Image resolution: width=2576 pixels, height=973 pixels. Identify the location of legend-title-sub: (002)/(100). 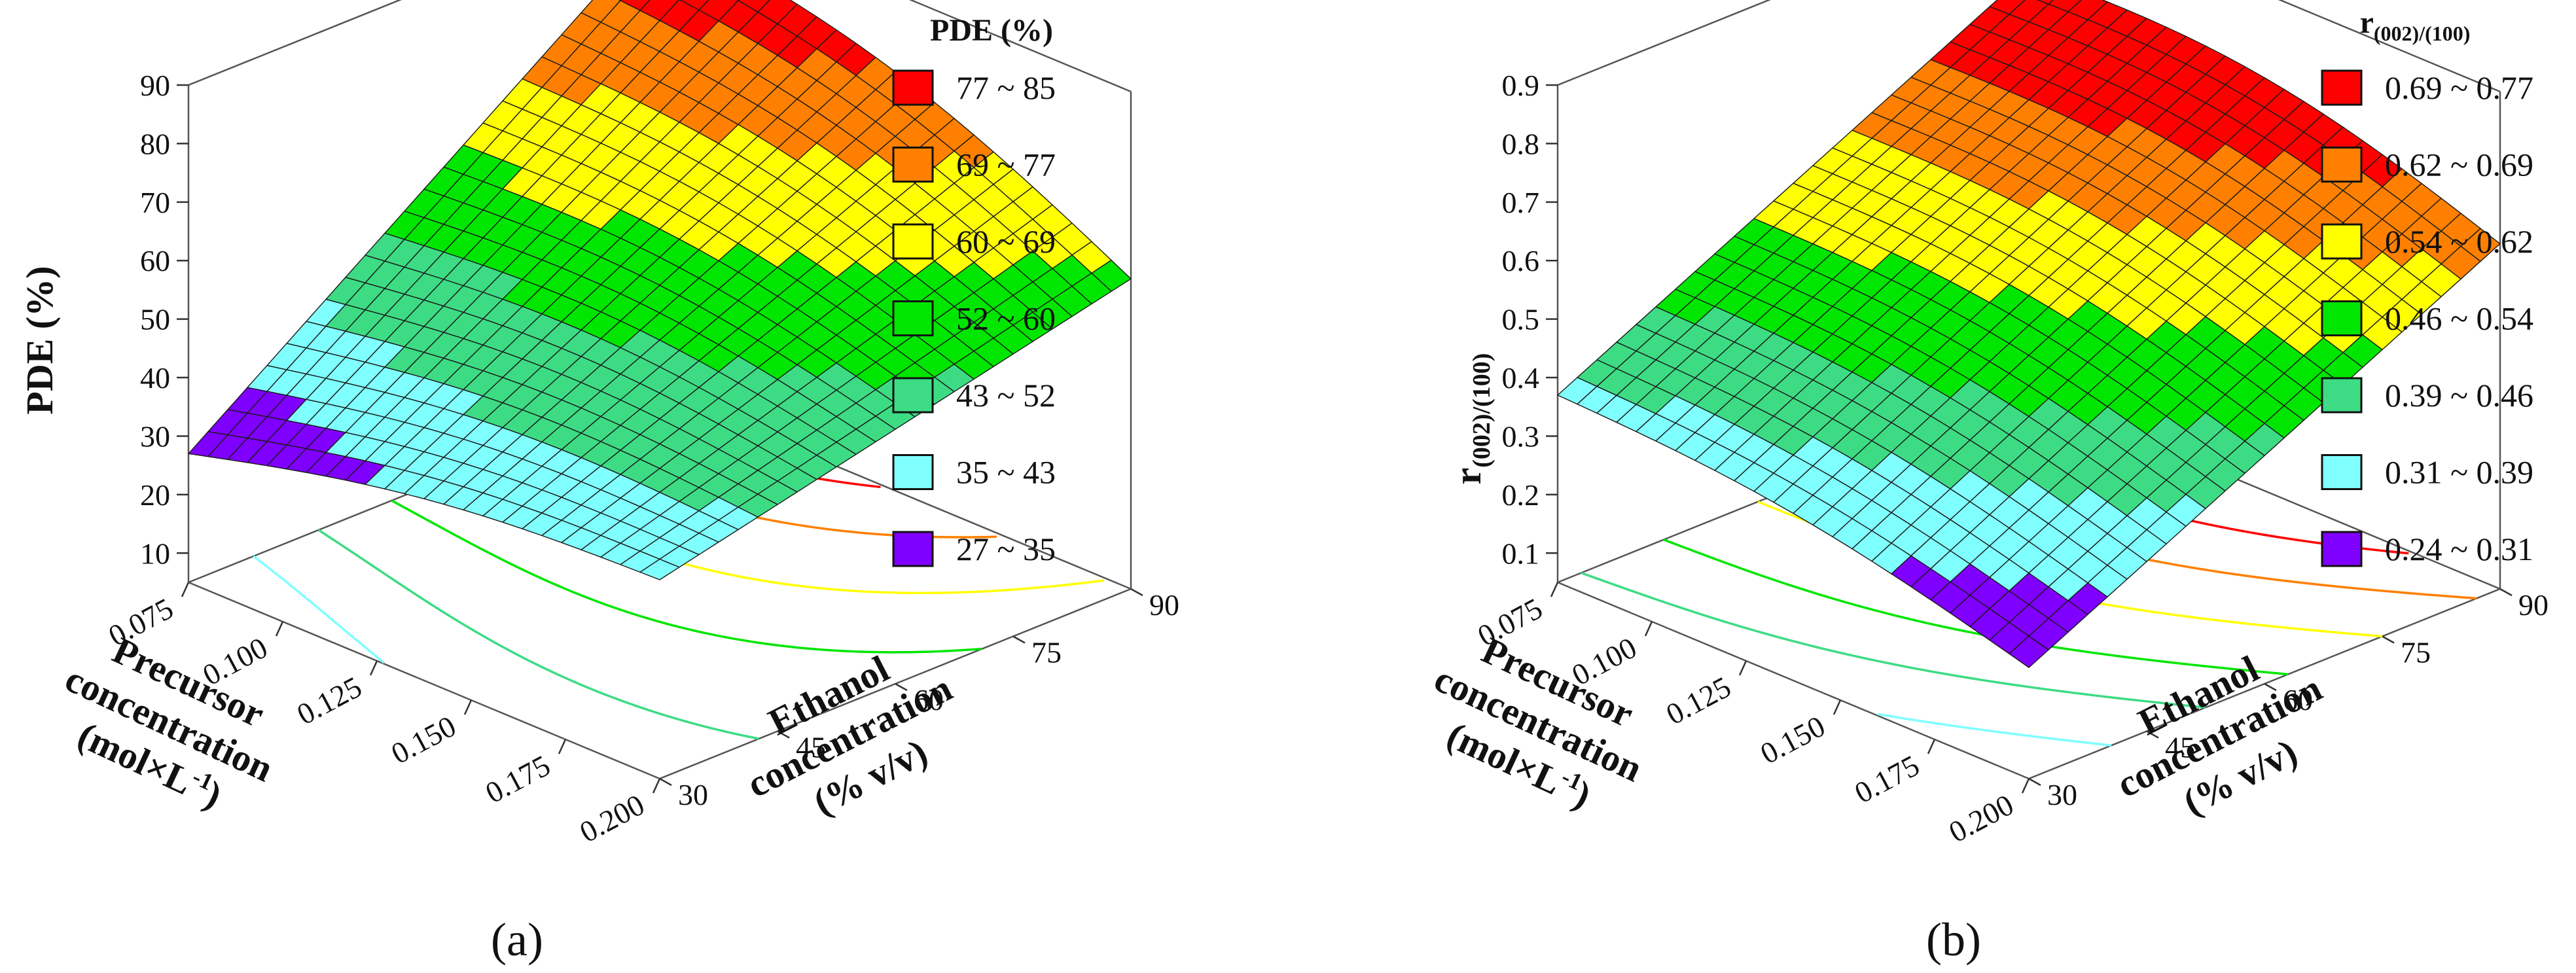
(2422, 33).